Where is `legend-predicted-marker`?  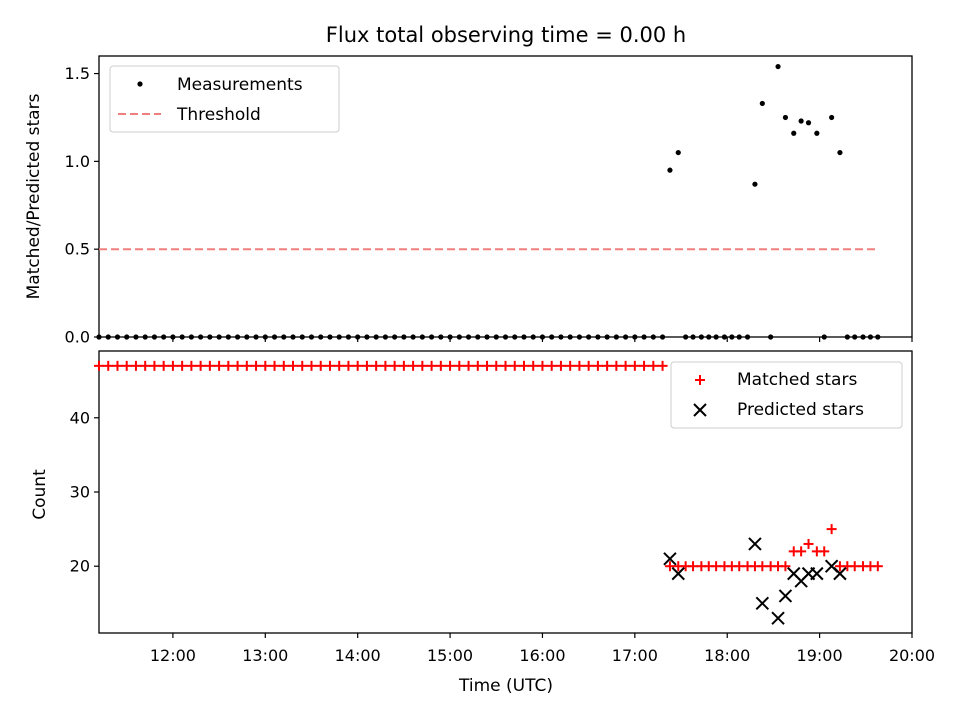 legend-predicted-marker is located at coordinates (700, 410).